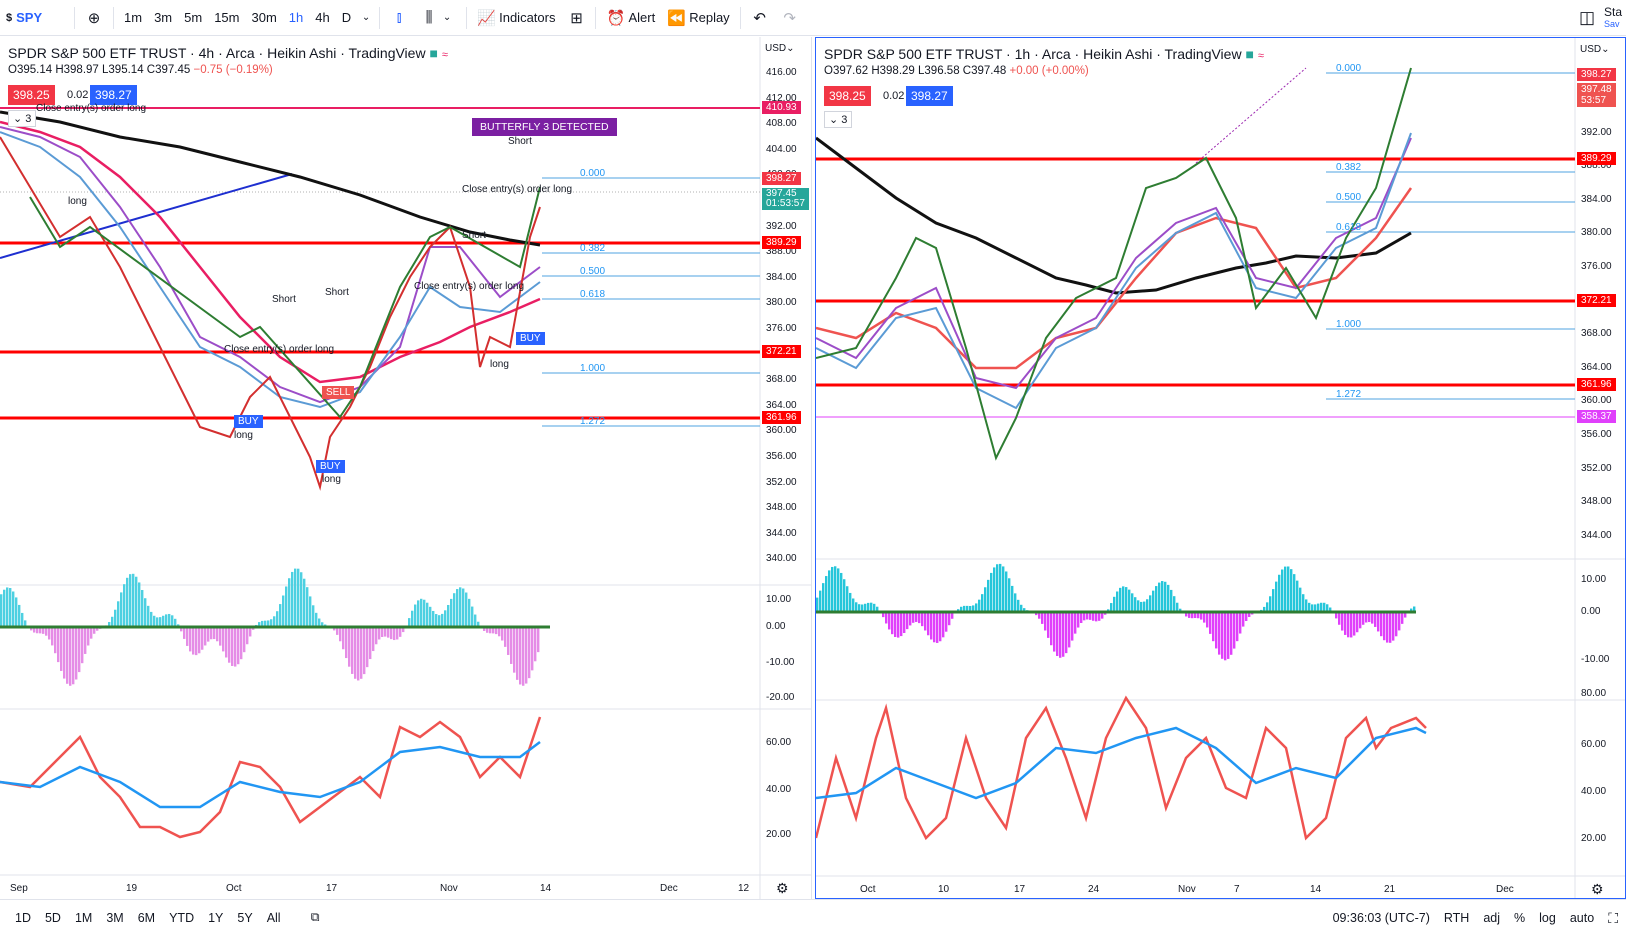  What do you see at coordinates (226, 17) in the screenshot?
I see `tf-15m: 15m` at bounding box center [226, 17].